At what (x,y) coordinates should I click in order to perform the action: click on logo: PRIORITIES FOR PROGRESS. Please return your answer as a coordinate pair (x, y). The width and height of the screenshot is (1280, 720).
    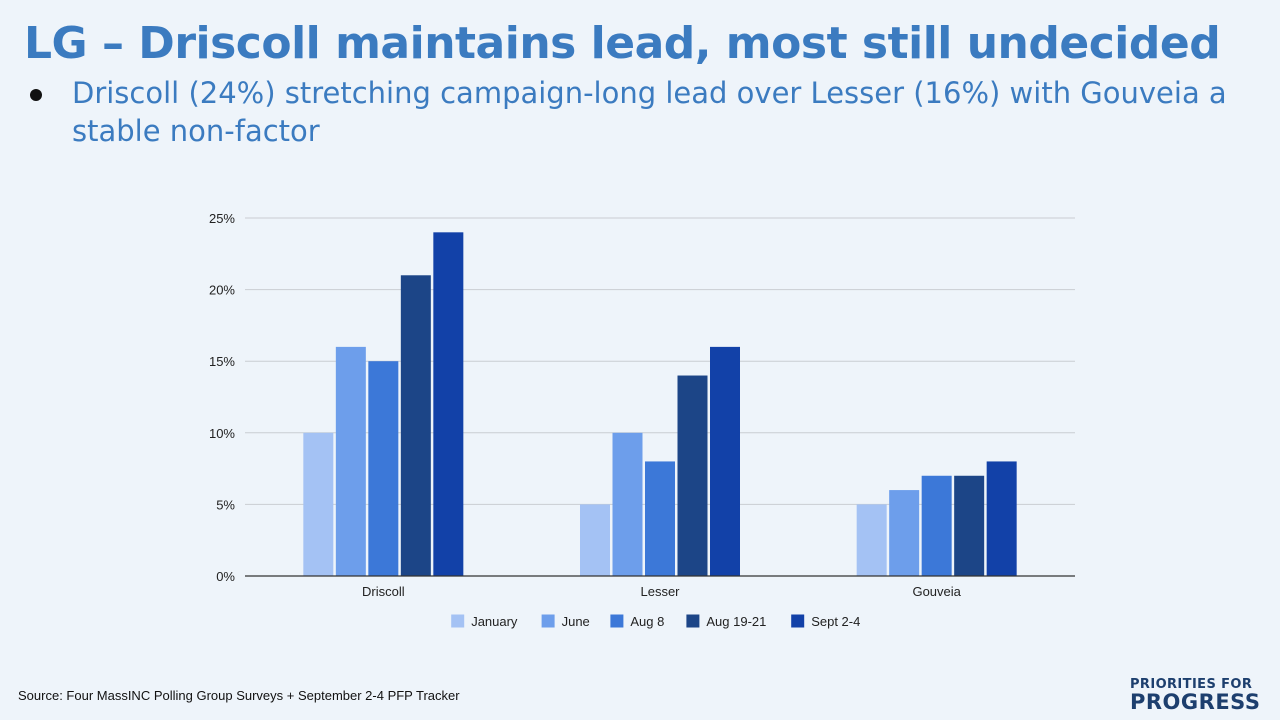
    Looking at the image, I should click on (1195, 695).